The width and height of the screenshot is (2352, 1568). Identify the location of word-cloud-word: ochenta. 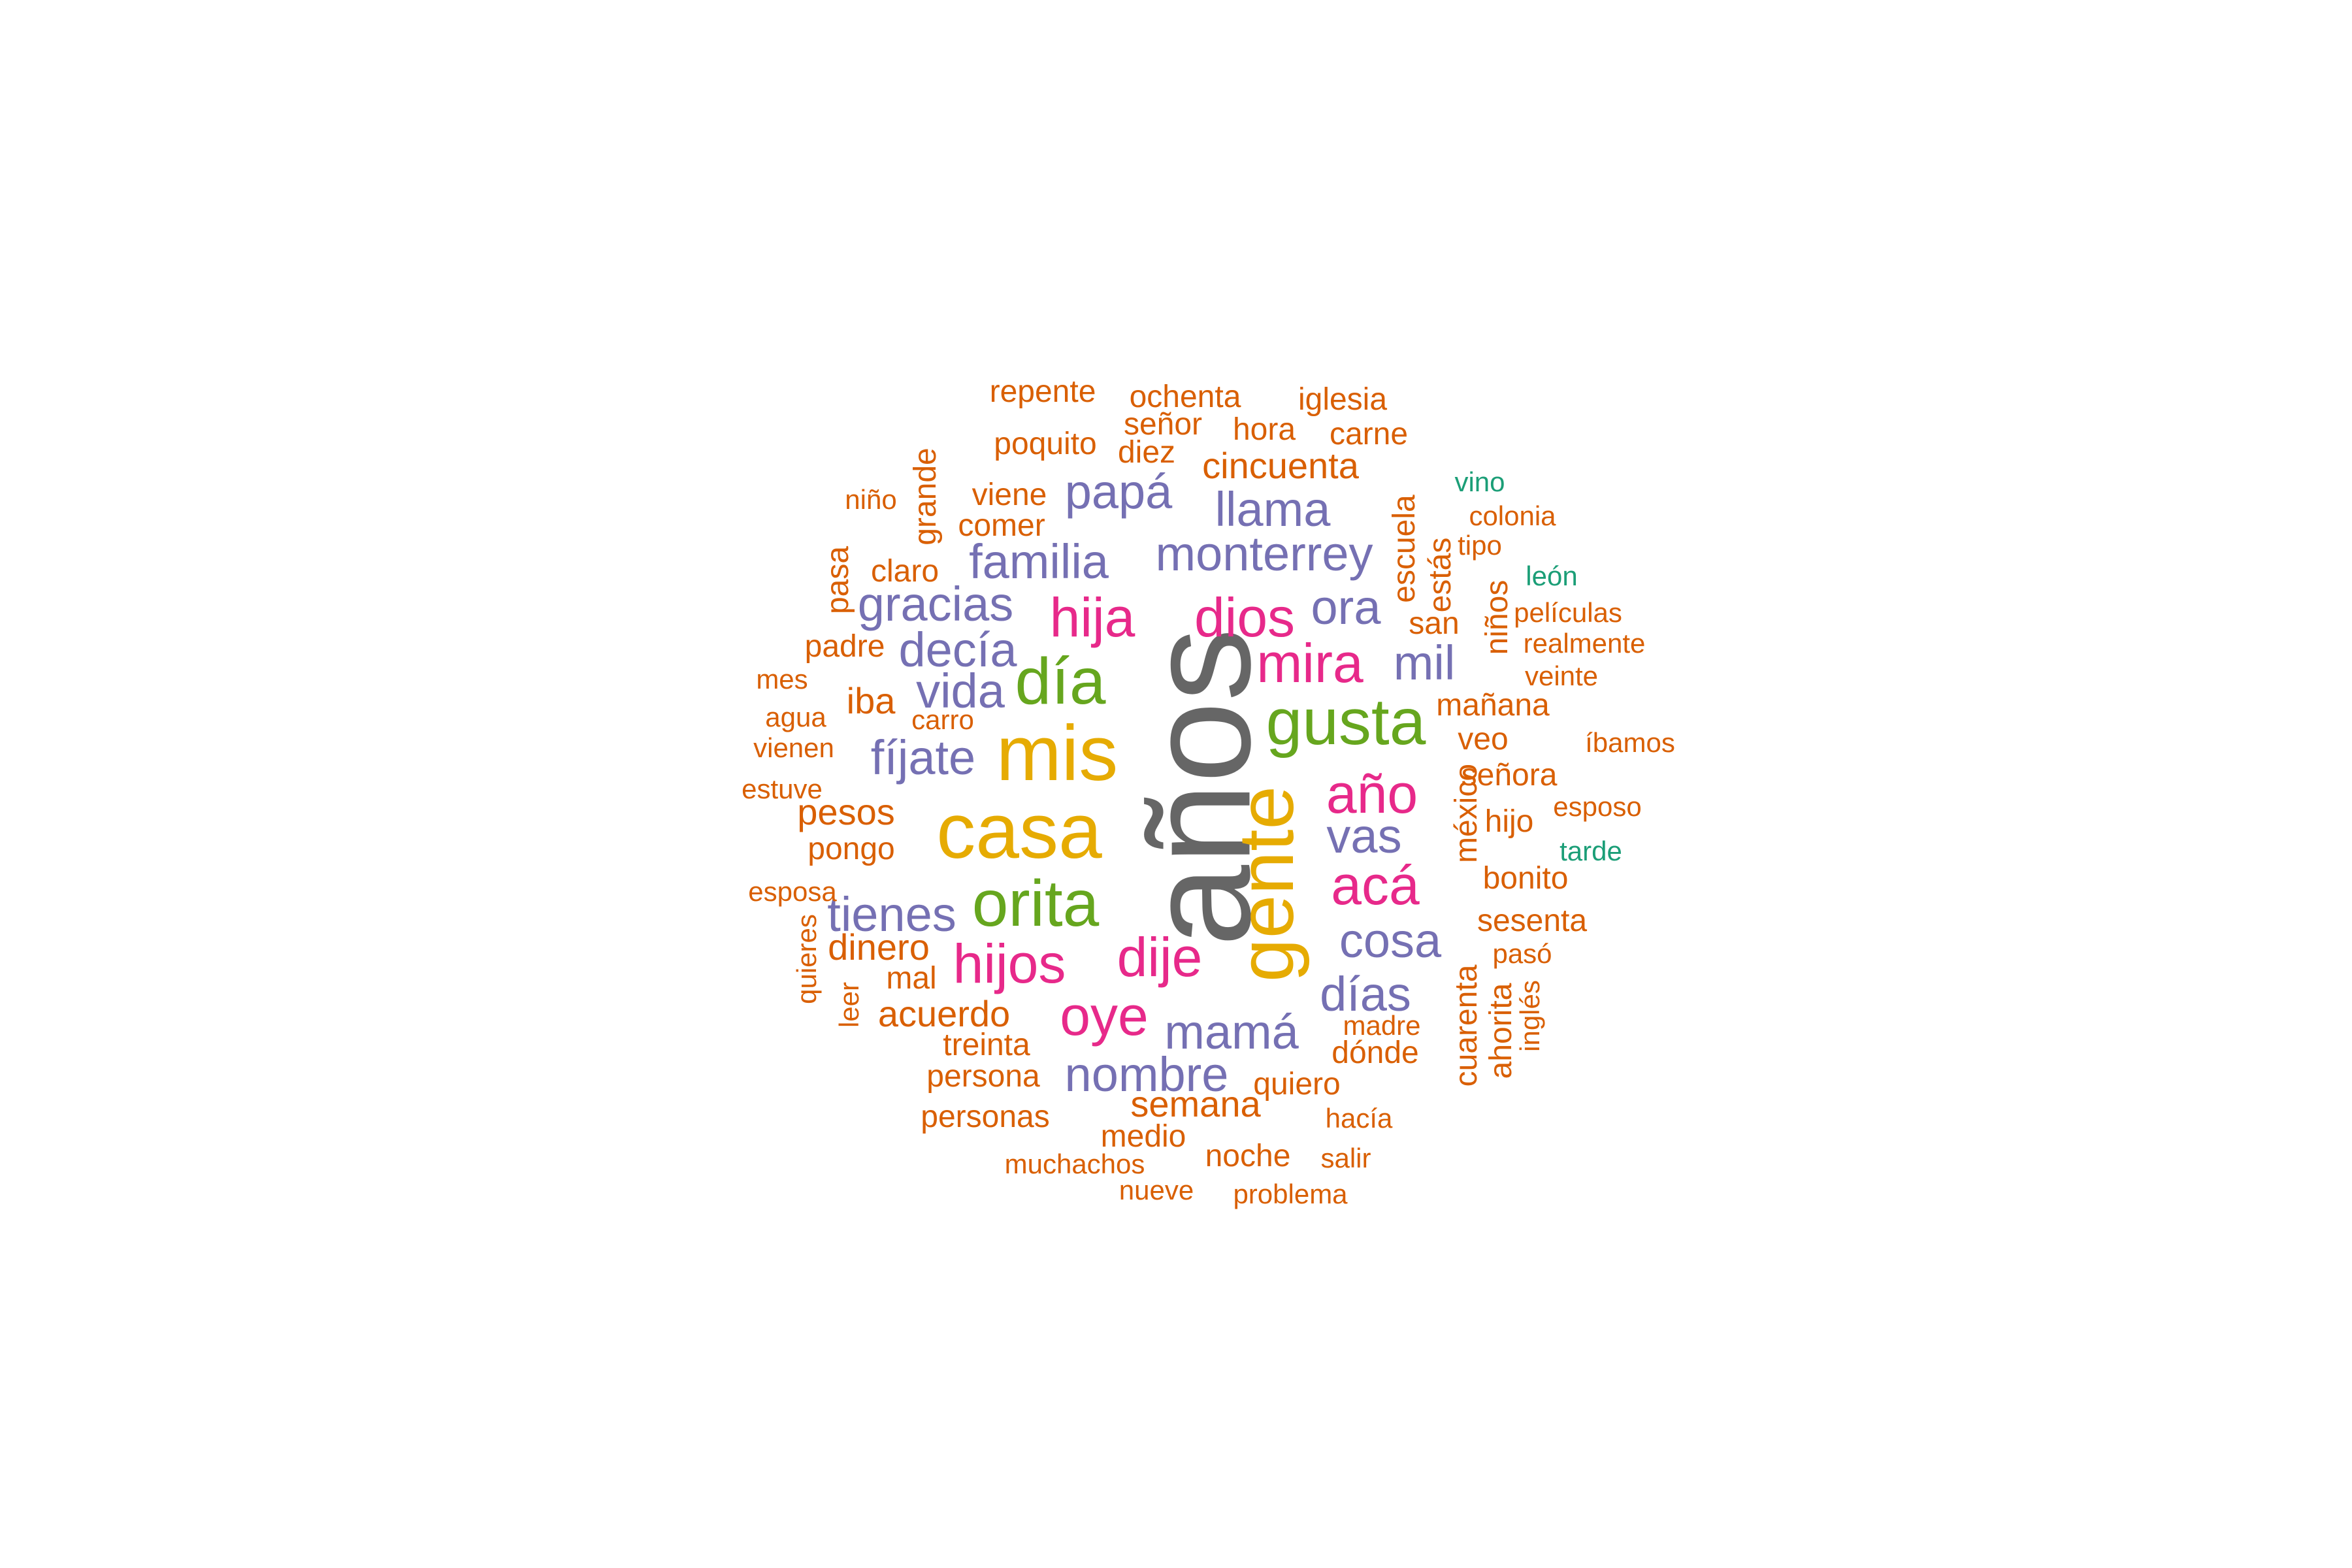
(1185, 397).